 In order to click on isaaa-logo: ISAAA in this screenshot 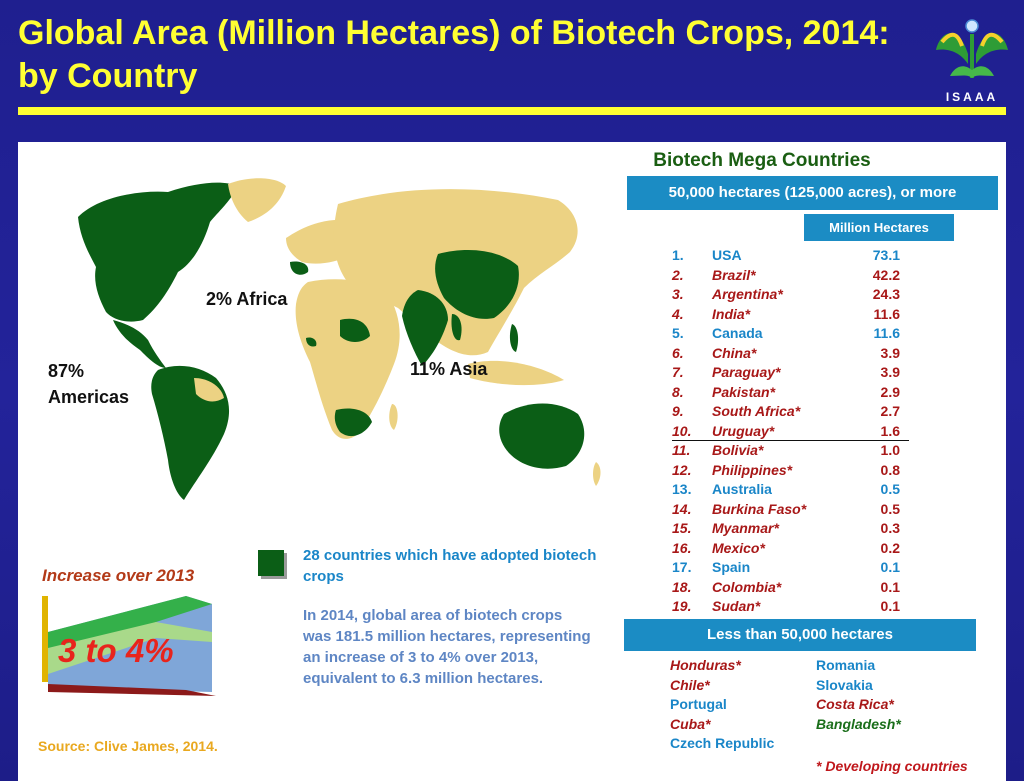, I will do `click(972, 58)`.